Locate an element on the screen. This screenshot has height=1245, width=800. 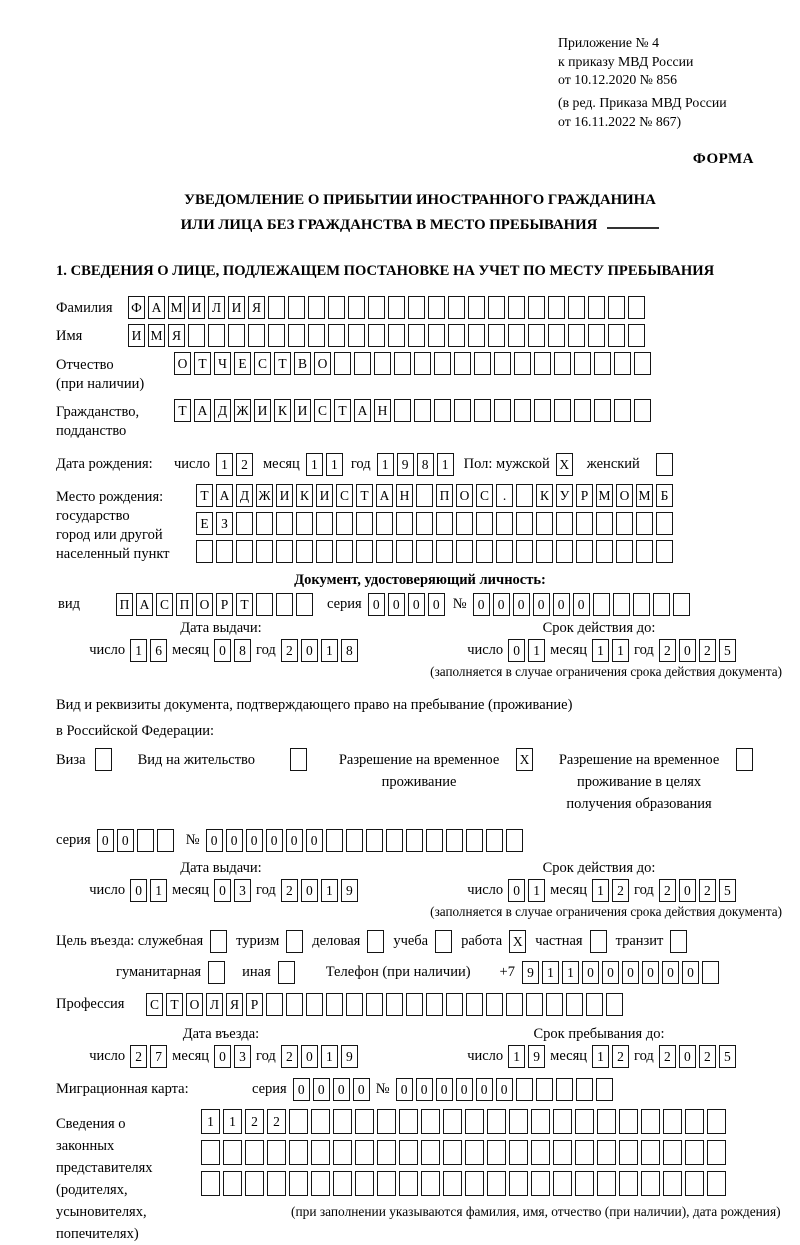
purpose-other-checkbox-cell is located at coordinates (286, 973).